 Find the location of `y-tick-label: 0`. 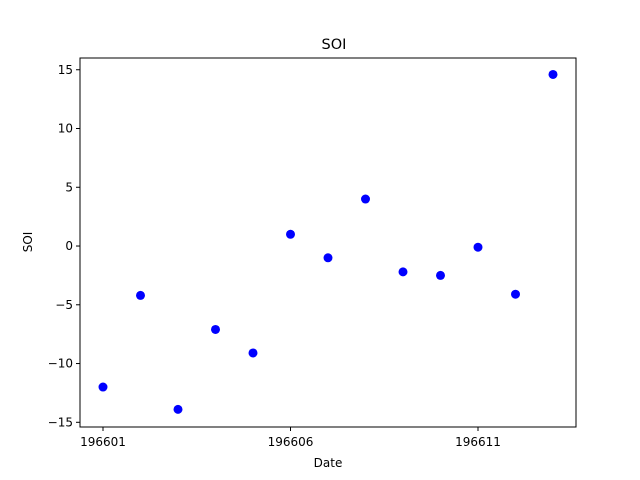

y-tick-label: 0 is located at coordinates (69, 246).